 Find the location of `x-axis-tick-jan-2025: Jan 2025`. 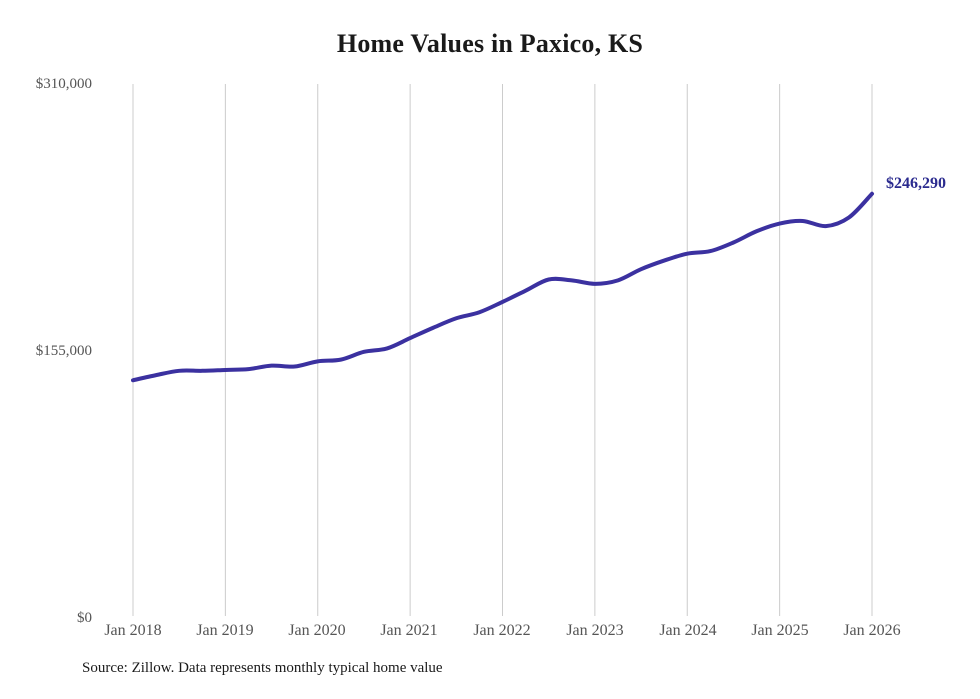

x-axis-tick-jan-2025: Jan 2025 is located at coordinates (780, 630).